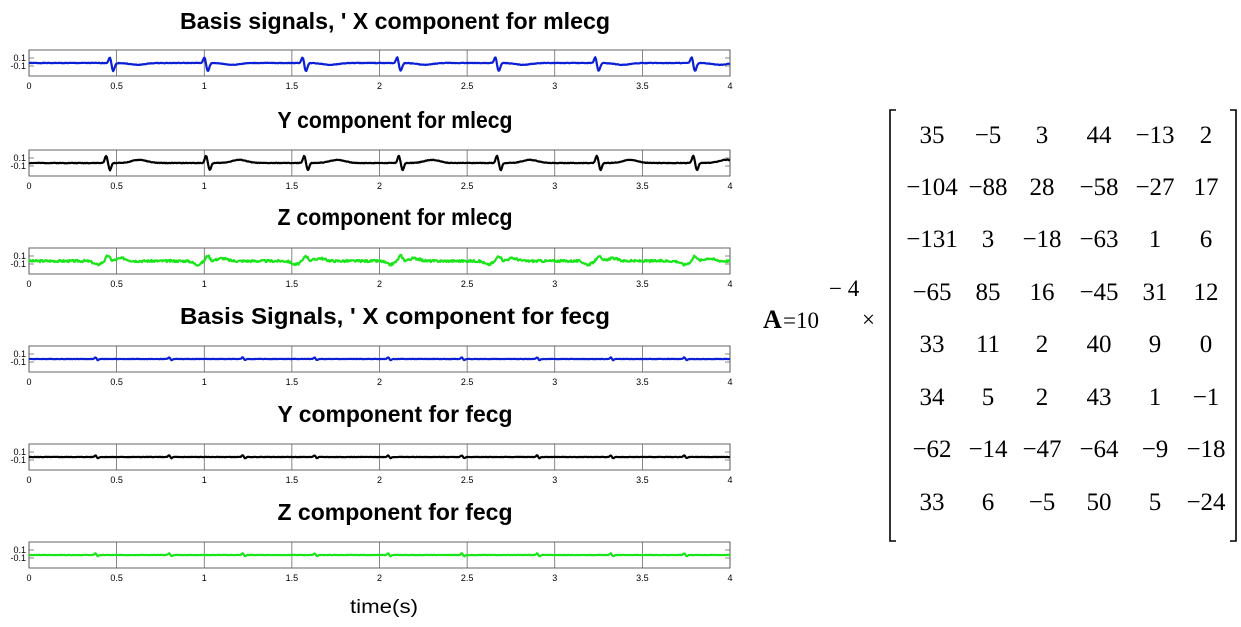  I want to click on matrix-cell: 35, so click(932, 135).